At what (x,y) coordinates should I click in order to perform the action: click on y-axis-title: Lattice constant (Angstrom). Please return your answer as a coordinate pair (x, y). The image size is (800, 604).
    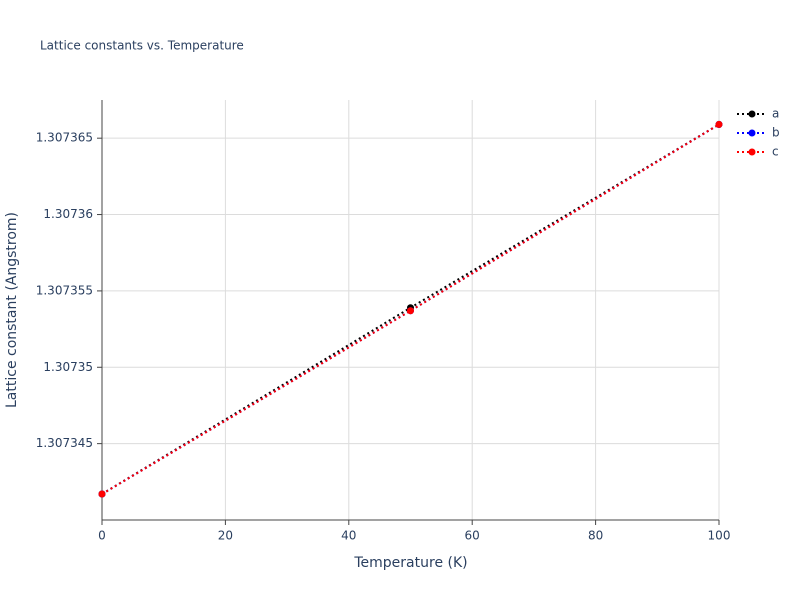
    Looking at the image, I should click on (12, 310).